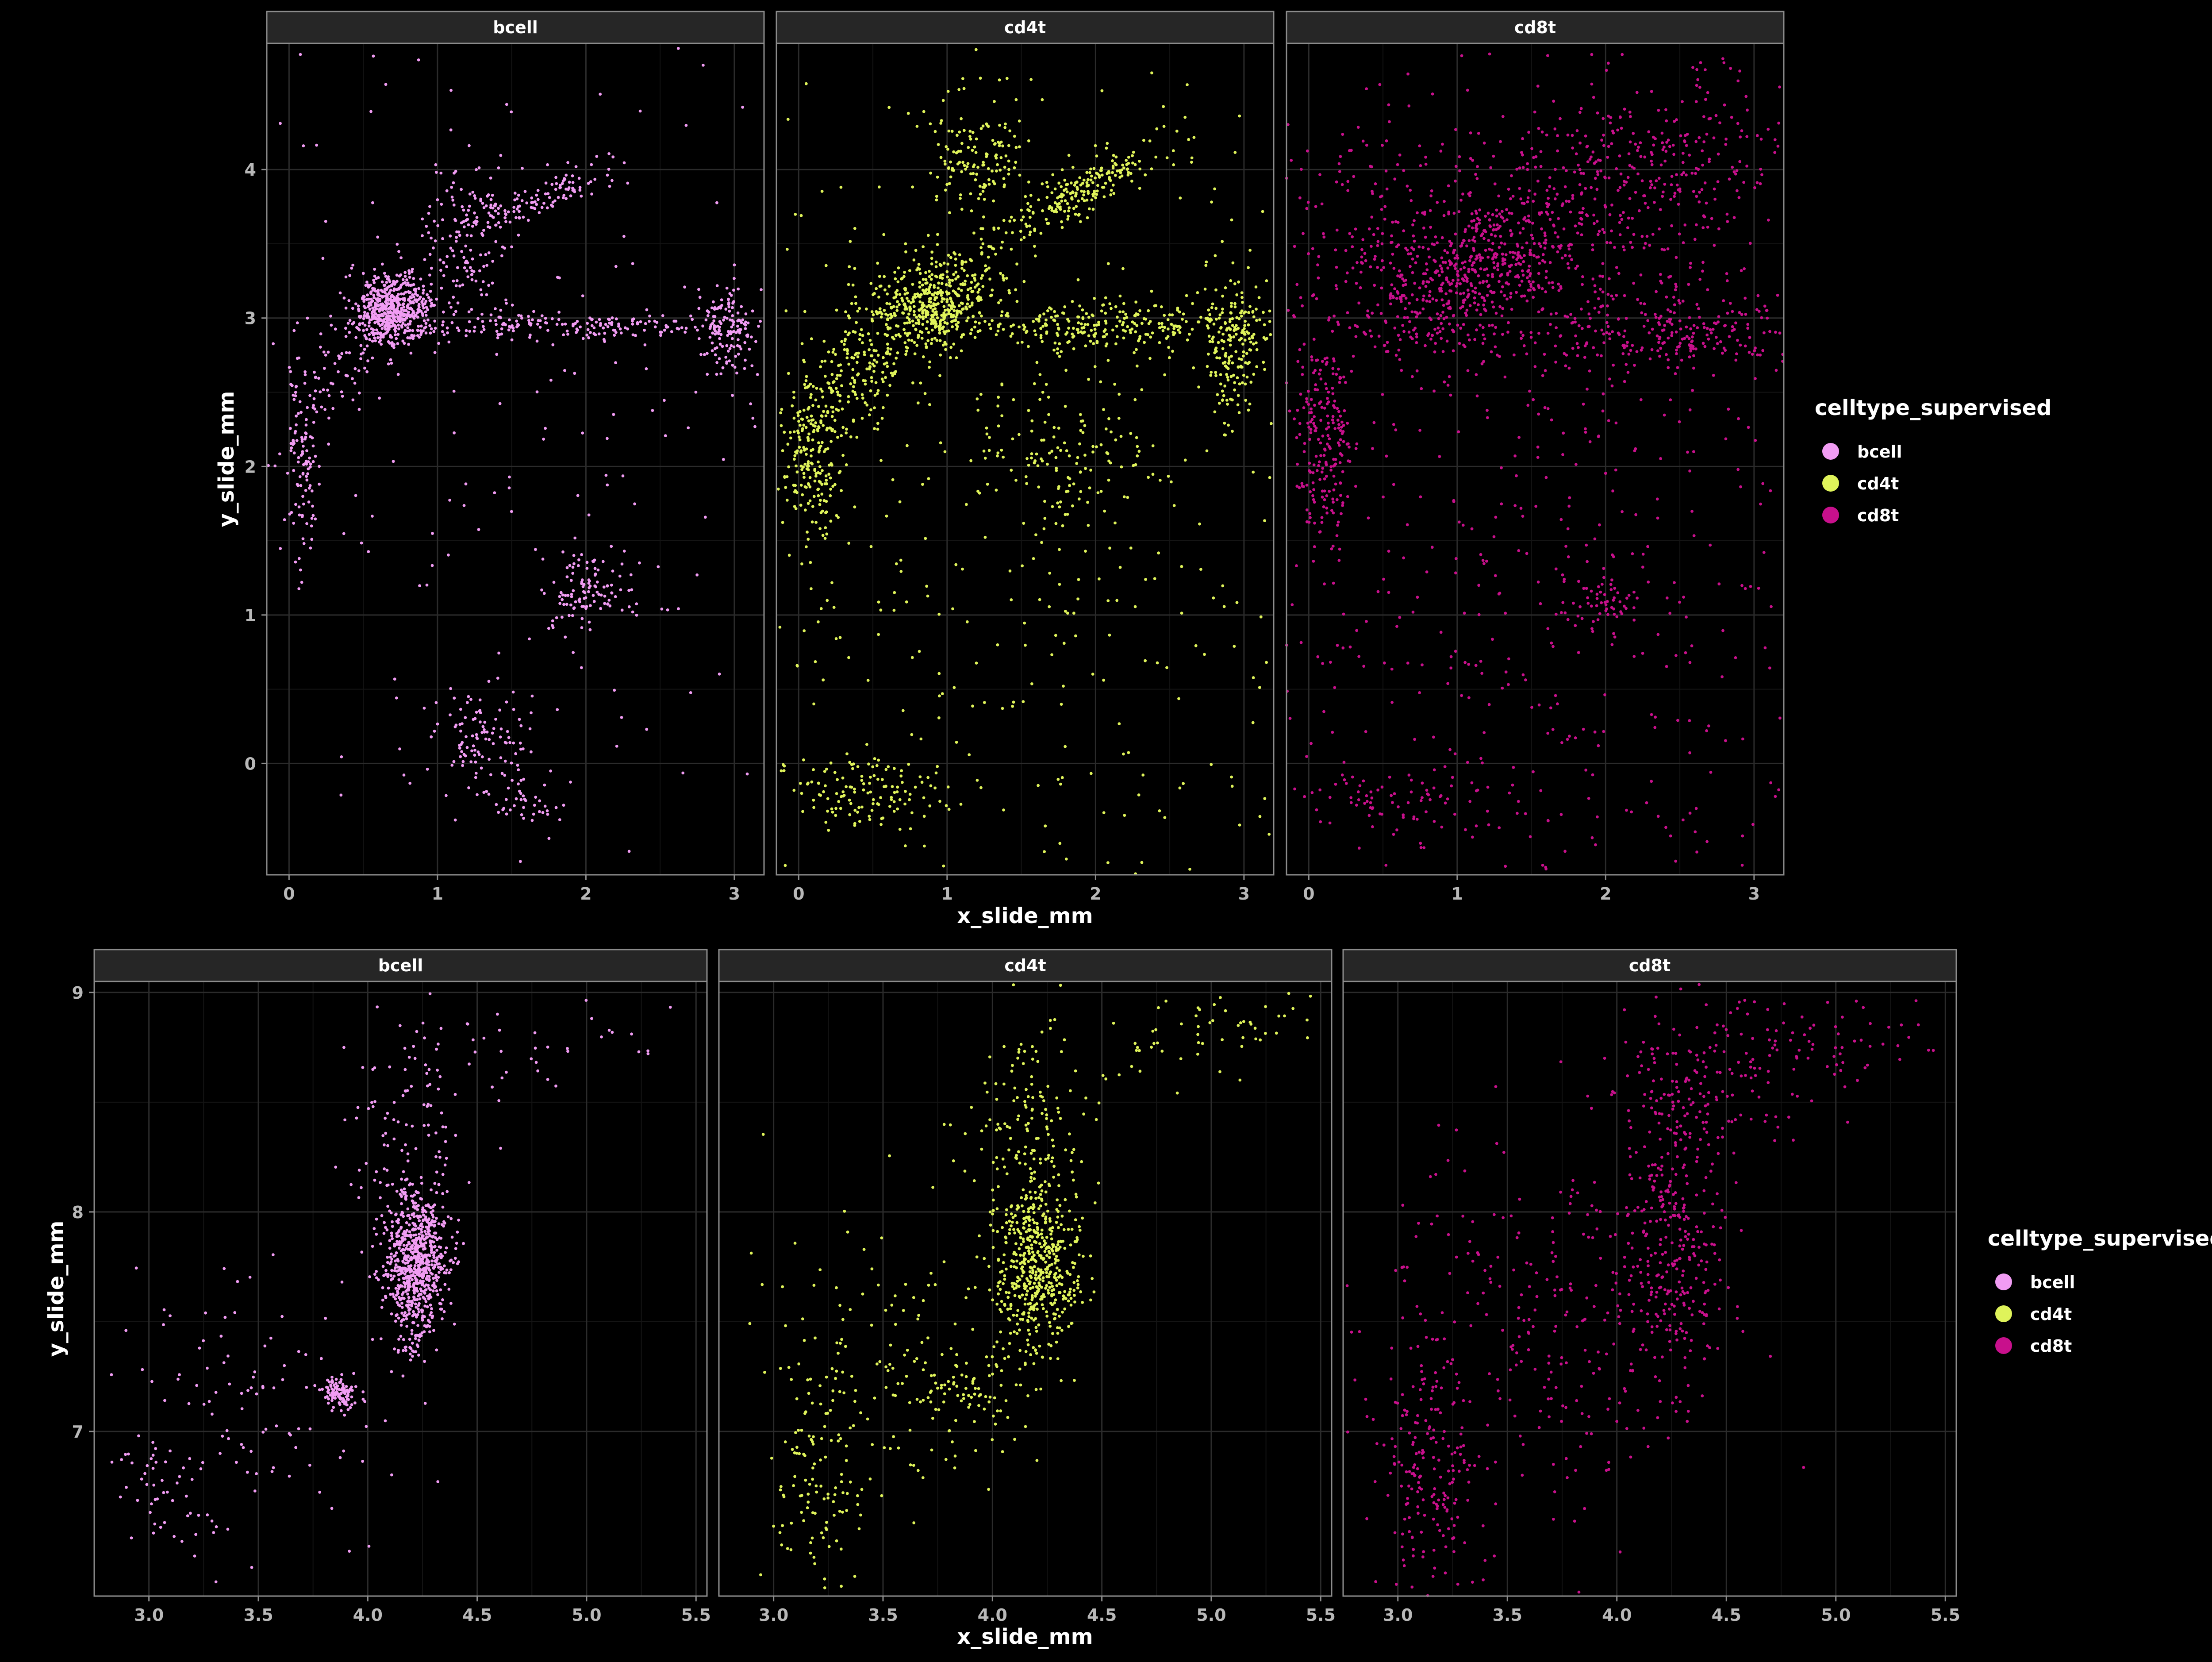  What do you see at coordinates (515, 459) in the screenshot?
I see `panel-border` at bounding box center [515, 459].